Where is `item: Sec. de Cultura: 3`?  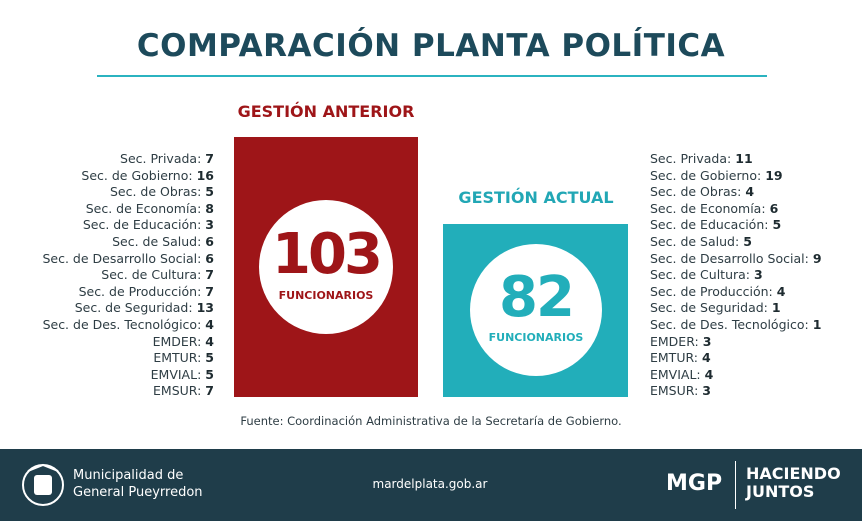
item: Sec. de Cultura: 3 is located at coordinates (736, 275).